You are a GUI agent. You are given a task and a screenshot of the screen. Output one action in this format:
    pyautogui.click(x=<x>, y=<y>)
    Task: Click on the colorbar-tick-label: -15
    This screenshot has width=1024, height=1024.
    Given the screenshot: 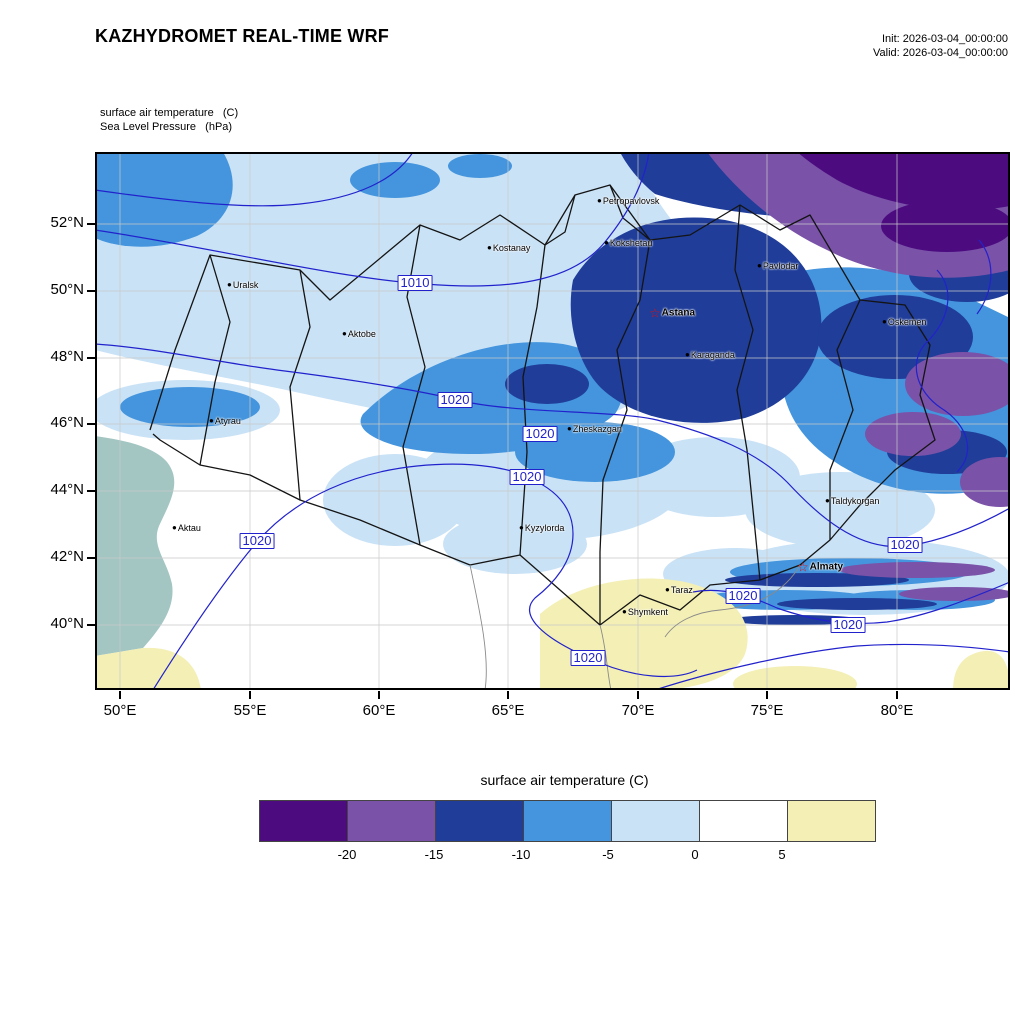 What is the action you would take?
    pyautogui.click(x=434, y=854)
    